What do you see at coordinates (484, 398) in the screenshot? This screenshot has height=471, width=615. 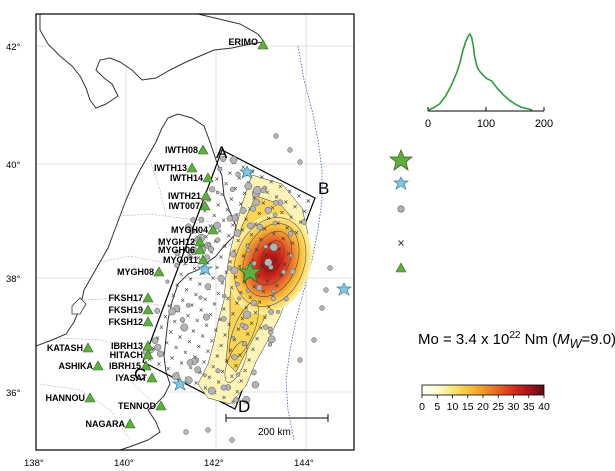 I see `slip-colorbar: 0 5 10 15 20 25 30 35 40` at bounding box center [484, 398].